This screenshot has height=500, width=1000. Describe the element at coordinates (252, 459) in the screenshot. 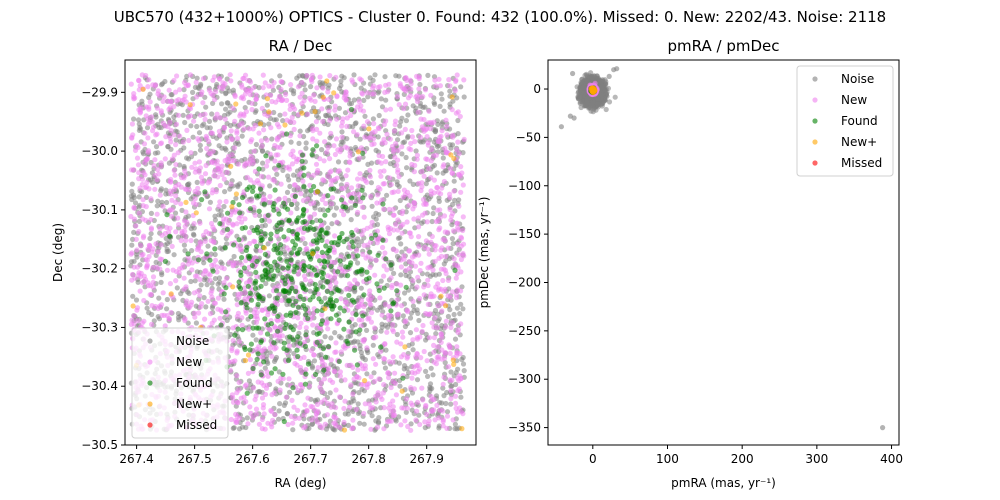

I see `x-tick-label: 267.6` at that location.